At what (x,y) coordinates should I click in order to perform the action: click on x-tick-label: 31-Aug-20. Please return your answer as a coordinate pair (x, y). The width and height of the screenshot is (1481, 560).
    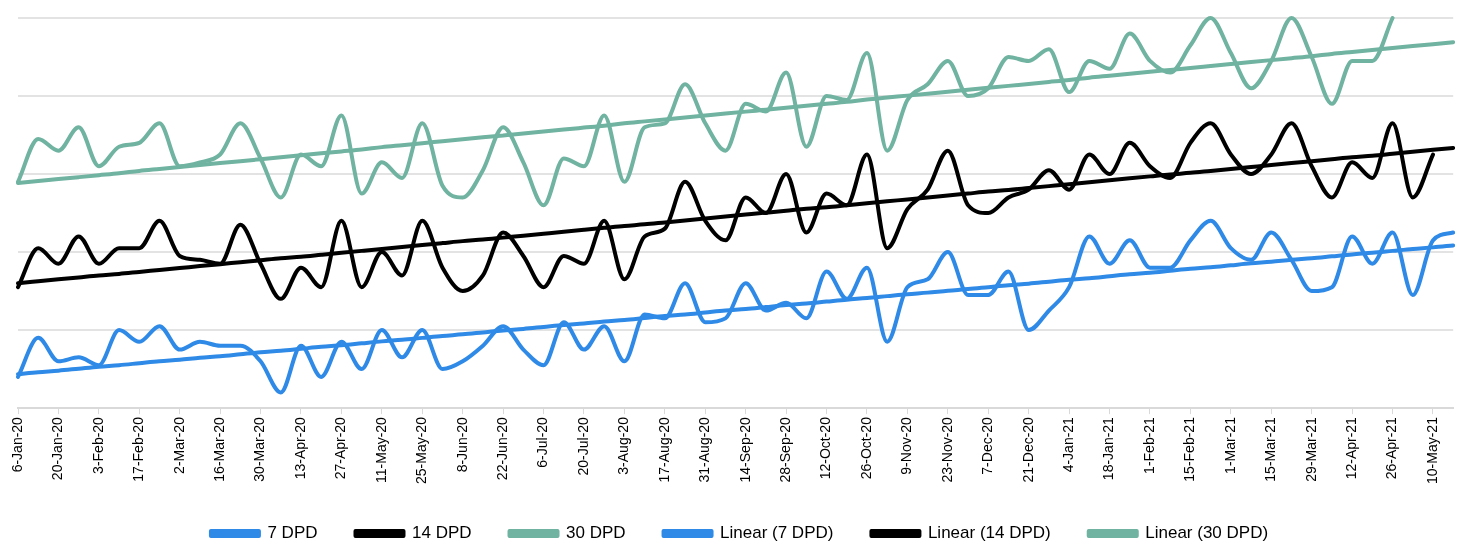
    Looking at the image, I should click on (704, 449).